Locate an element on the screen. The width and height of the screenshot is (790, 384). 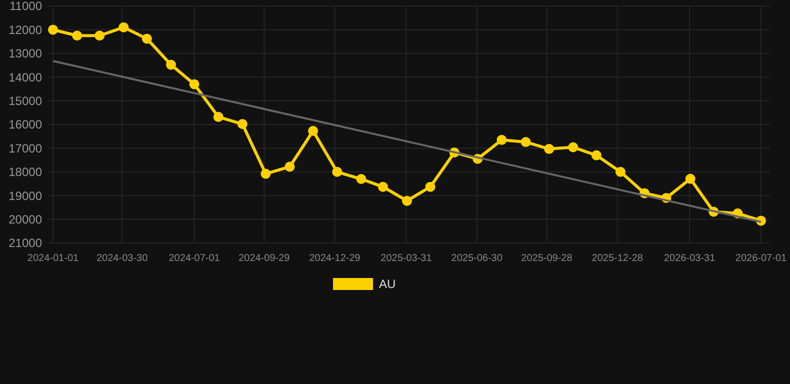
x-tick-label: 2025-12-28 is located at coordinates (618, 258).